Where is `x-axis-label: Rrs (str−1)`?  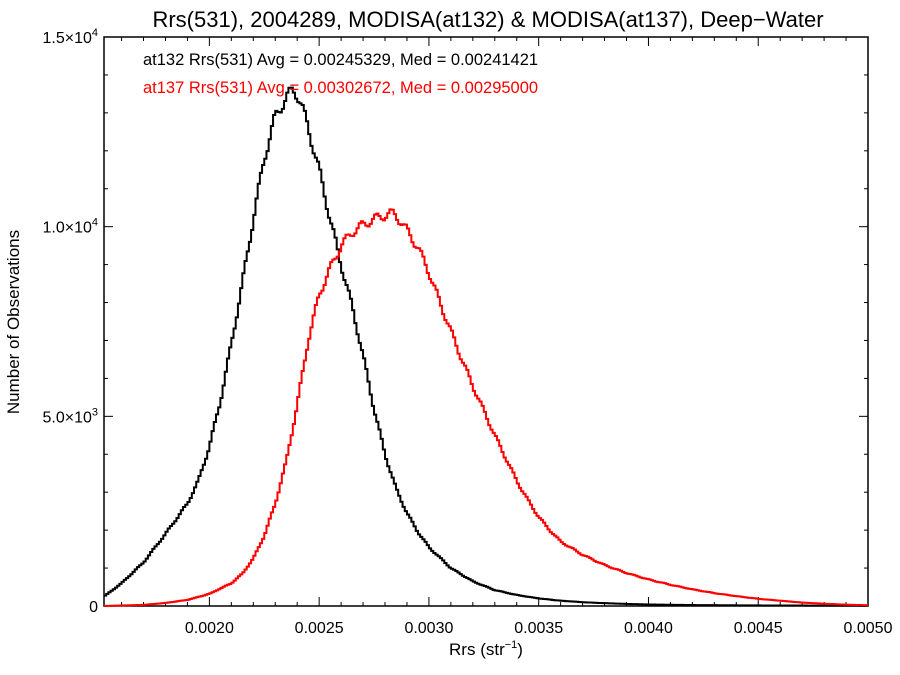
x-axis-label: Rrs (str−1) is located at coordinates (486, 649).